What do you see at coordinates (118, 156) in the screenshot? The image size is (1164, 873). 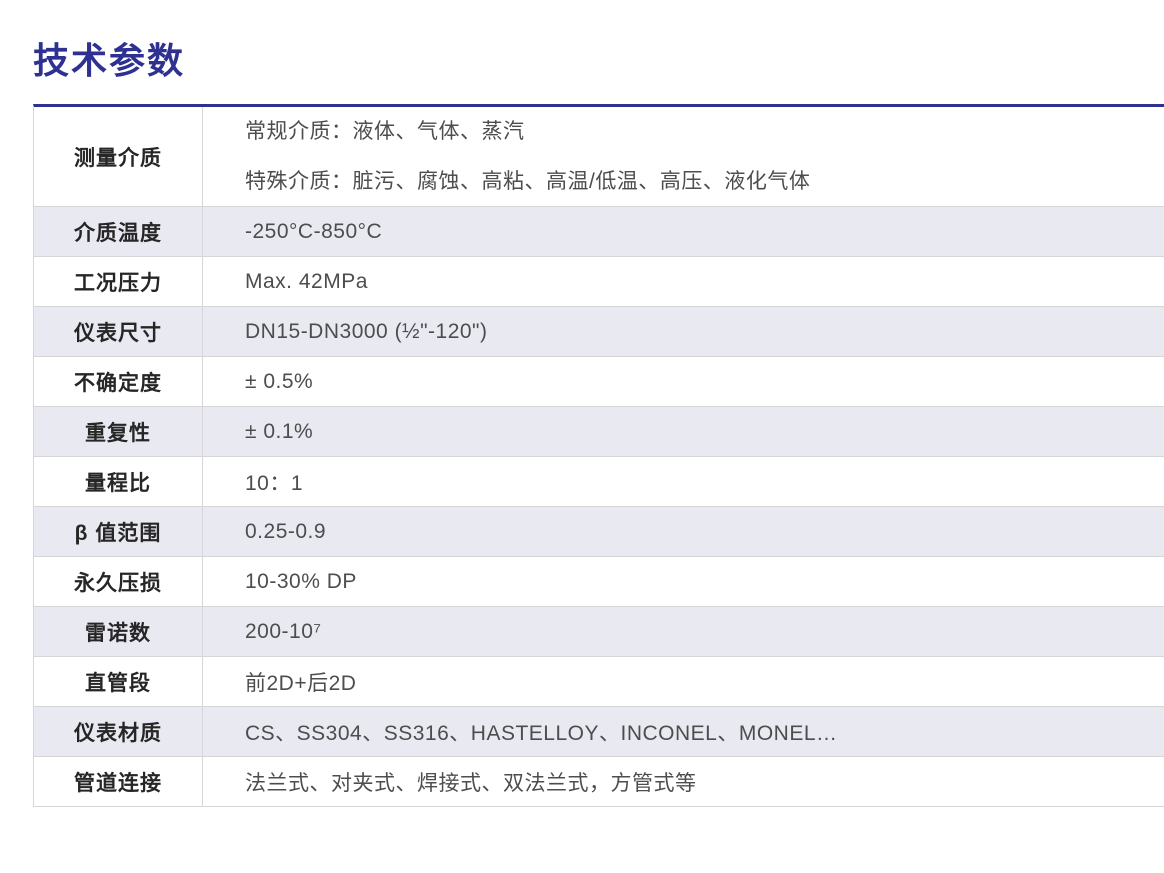 I see `row-label: 测量介质` at bounding box center [118, 156].